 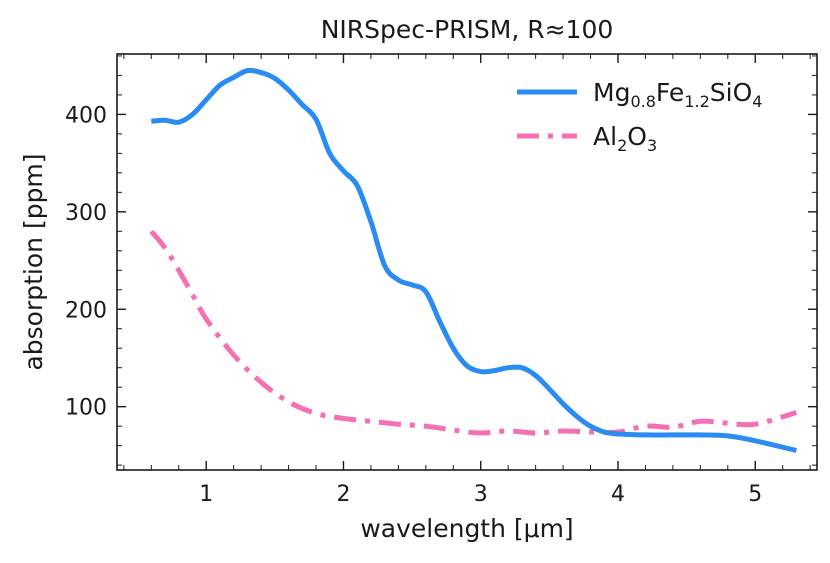 I want to click on legend-label-part: Al, so click(x=605, y=136).